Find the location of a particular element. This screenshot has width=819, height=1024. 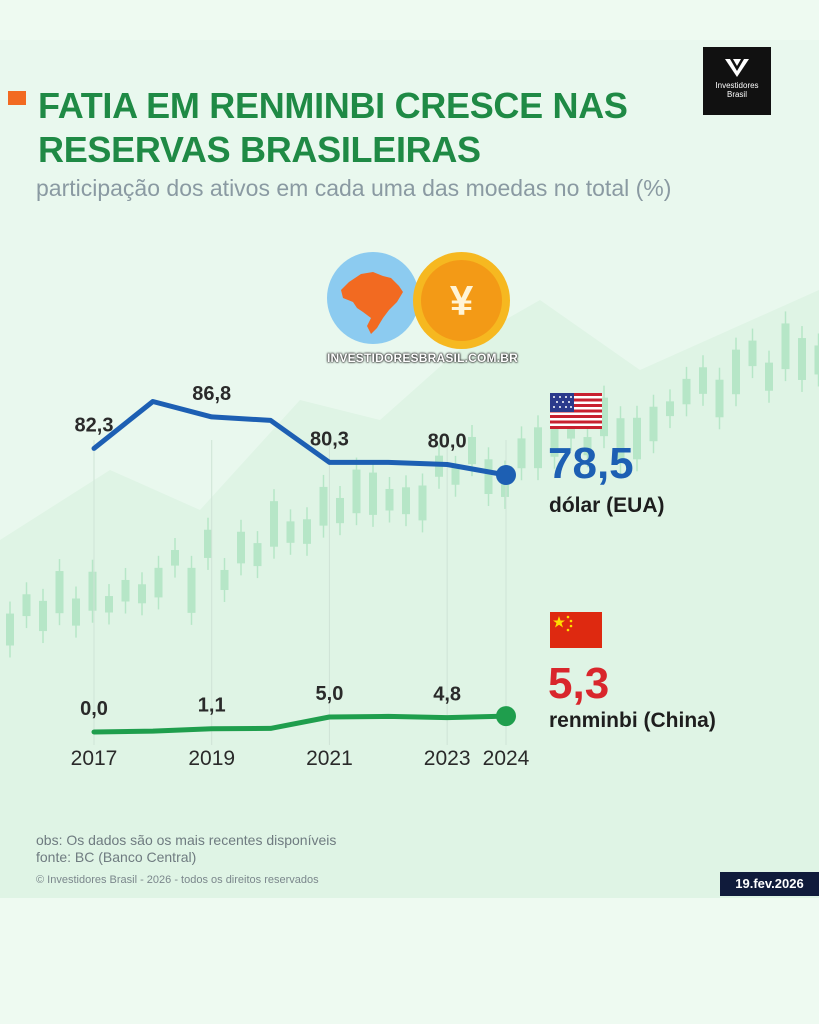

data-label: 80,3 is located at coordinates (329, 439).